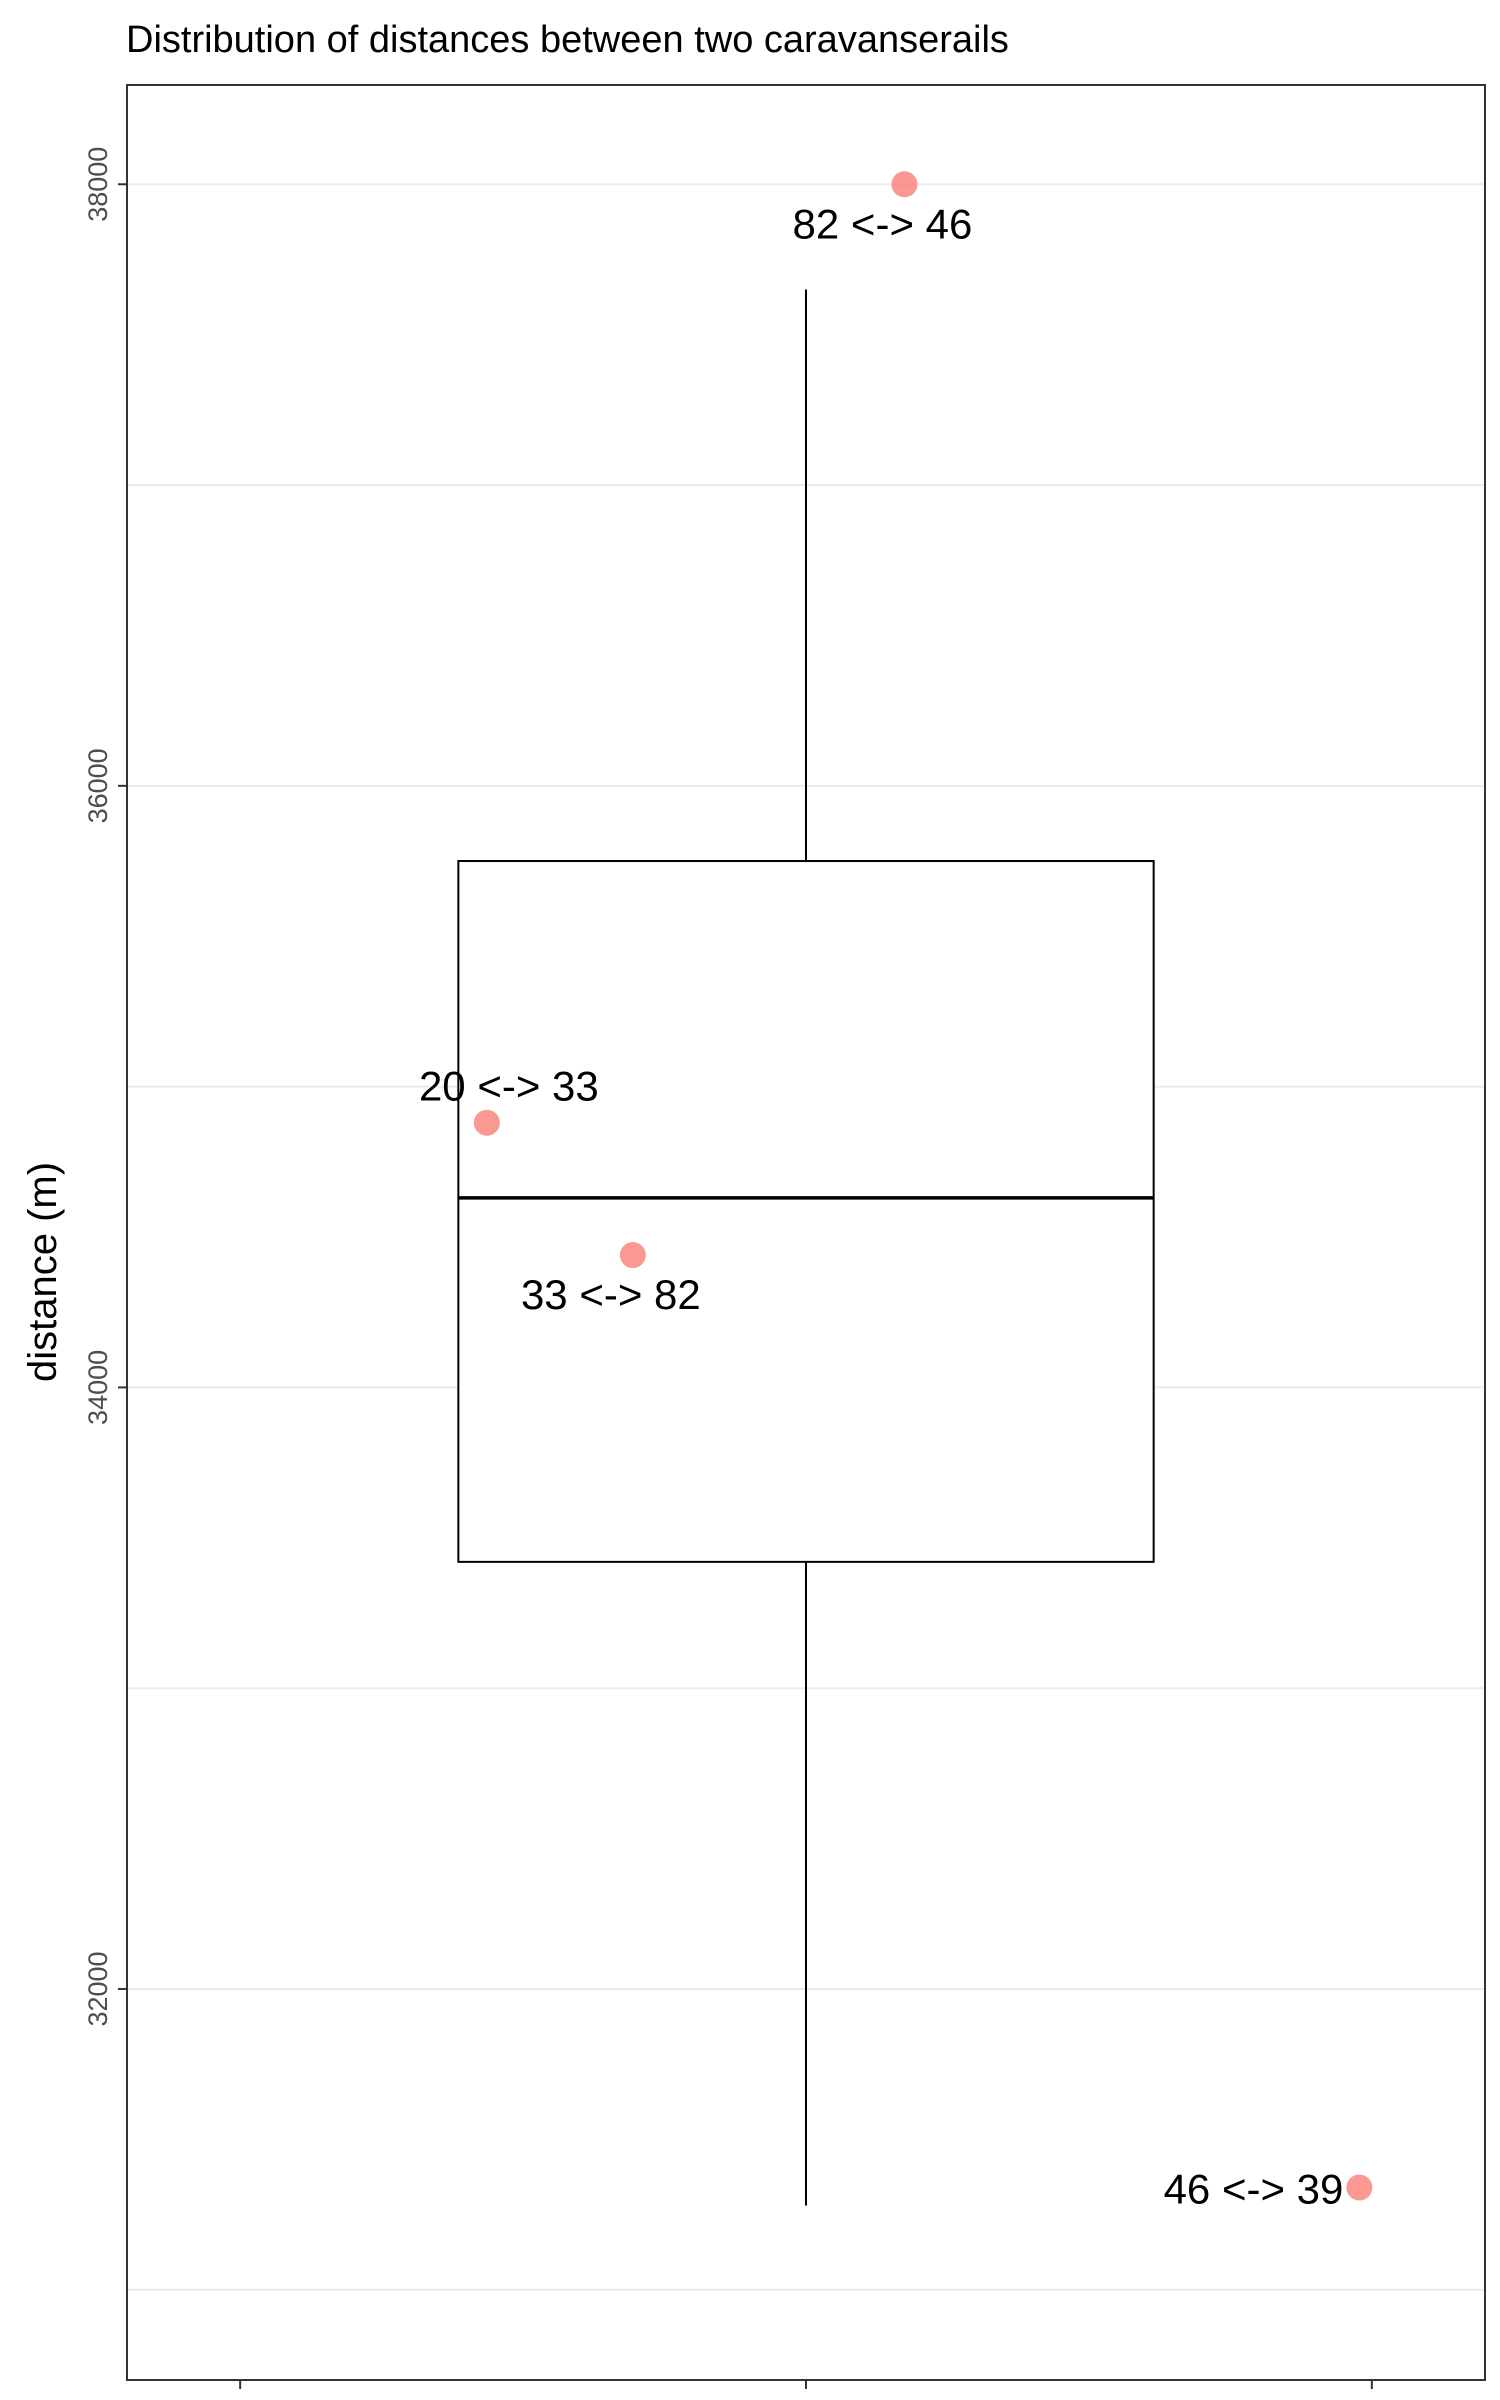 This screenshot has height=2400, width=1500. Describe the element at coordinates (98, 785) in the screenshot. I see `y-tick-label: 36000` at that location.